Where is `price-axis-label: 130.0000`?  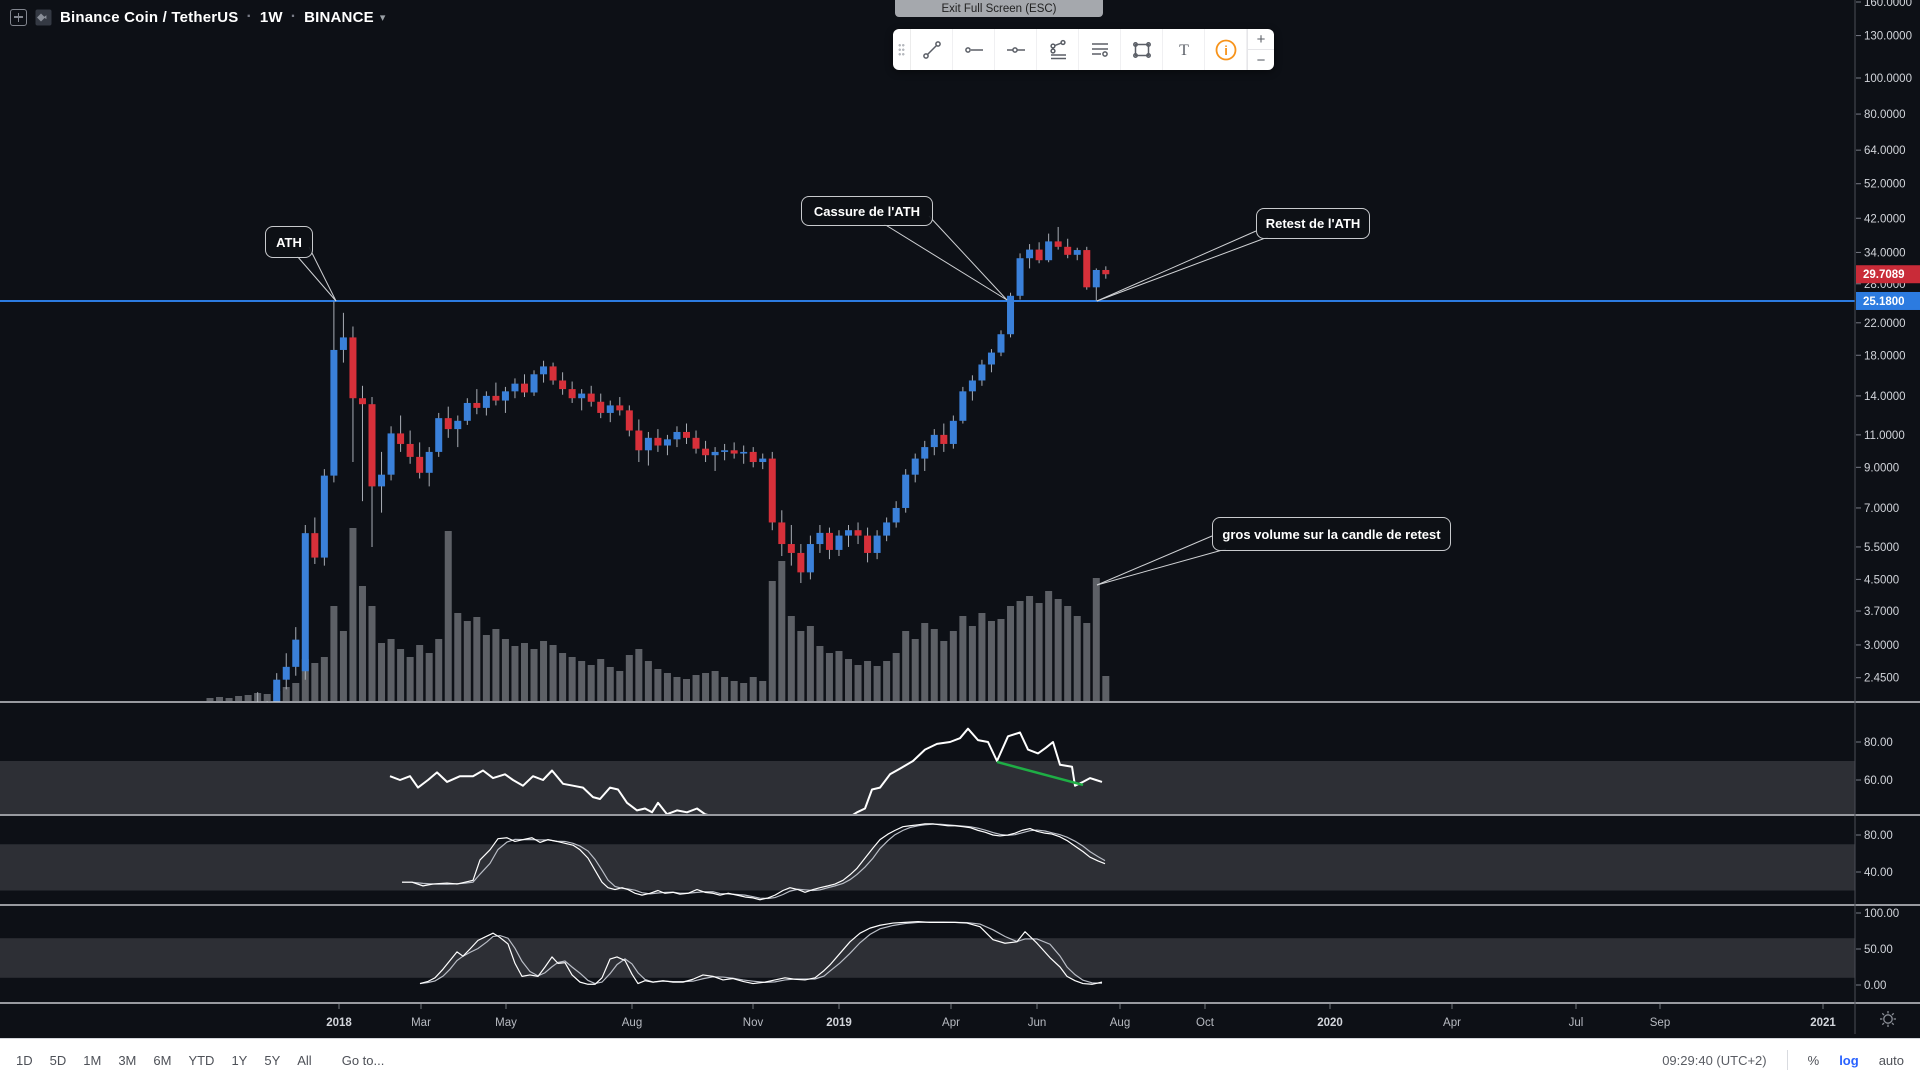
price-axis-label: 130.0000 is located at coordinates (1888, 37).